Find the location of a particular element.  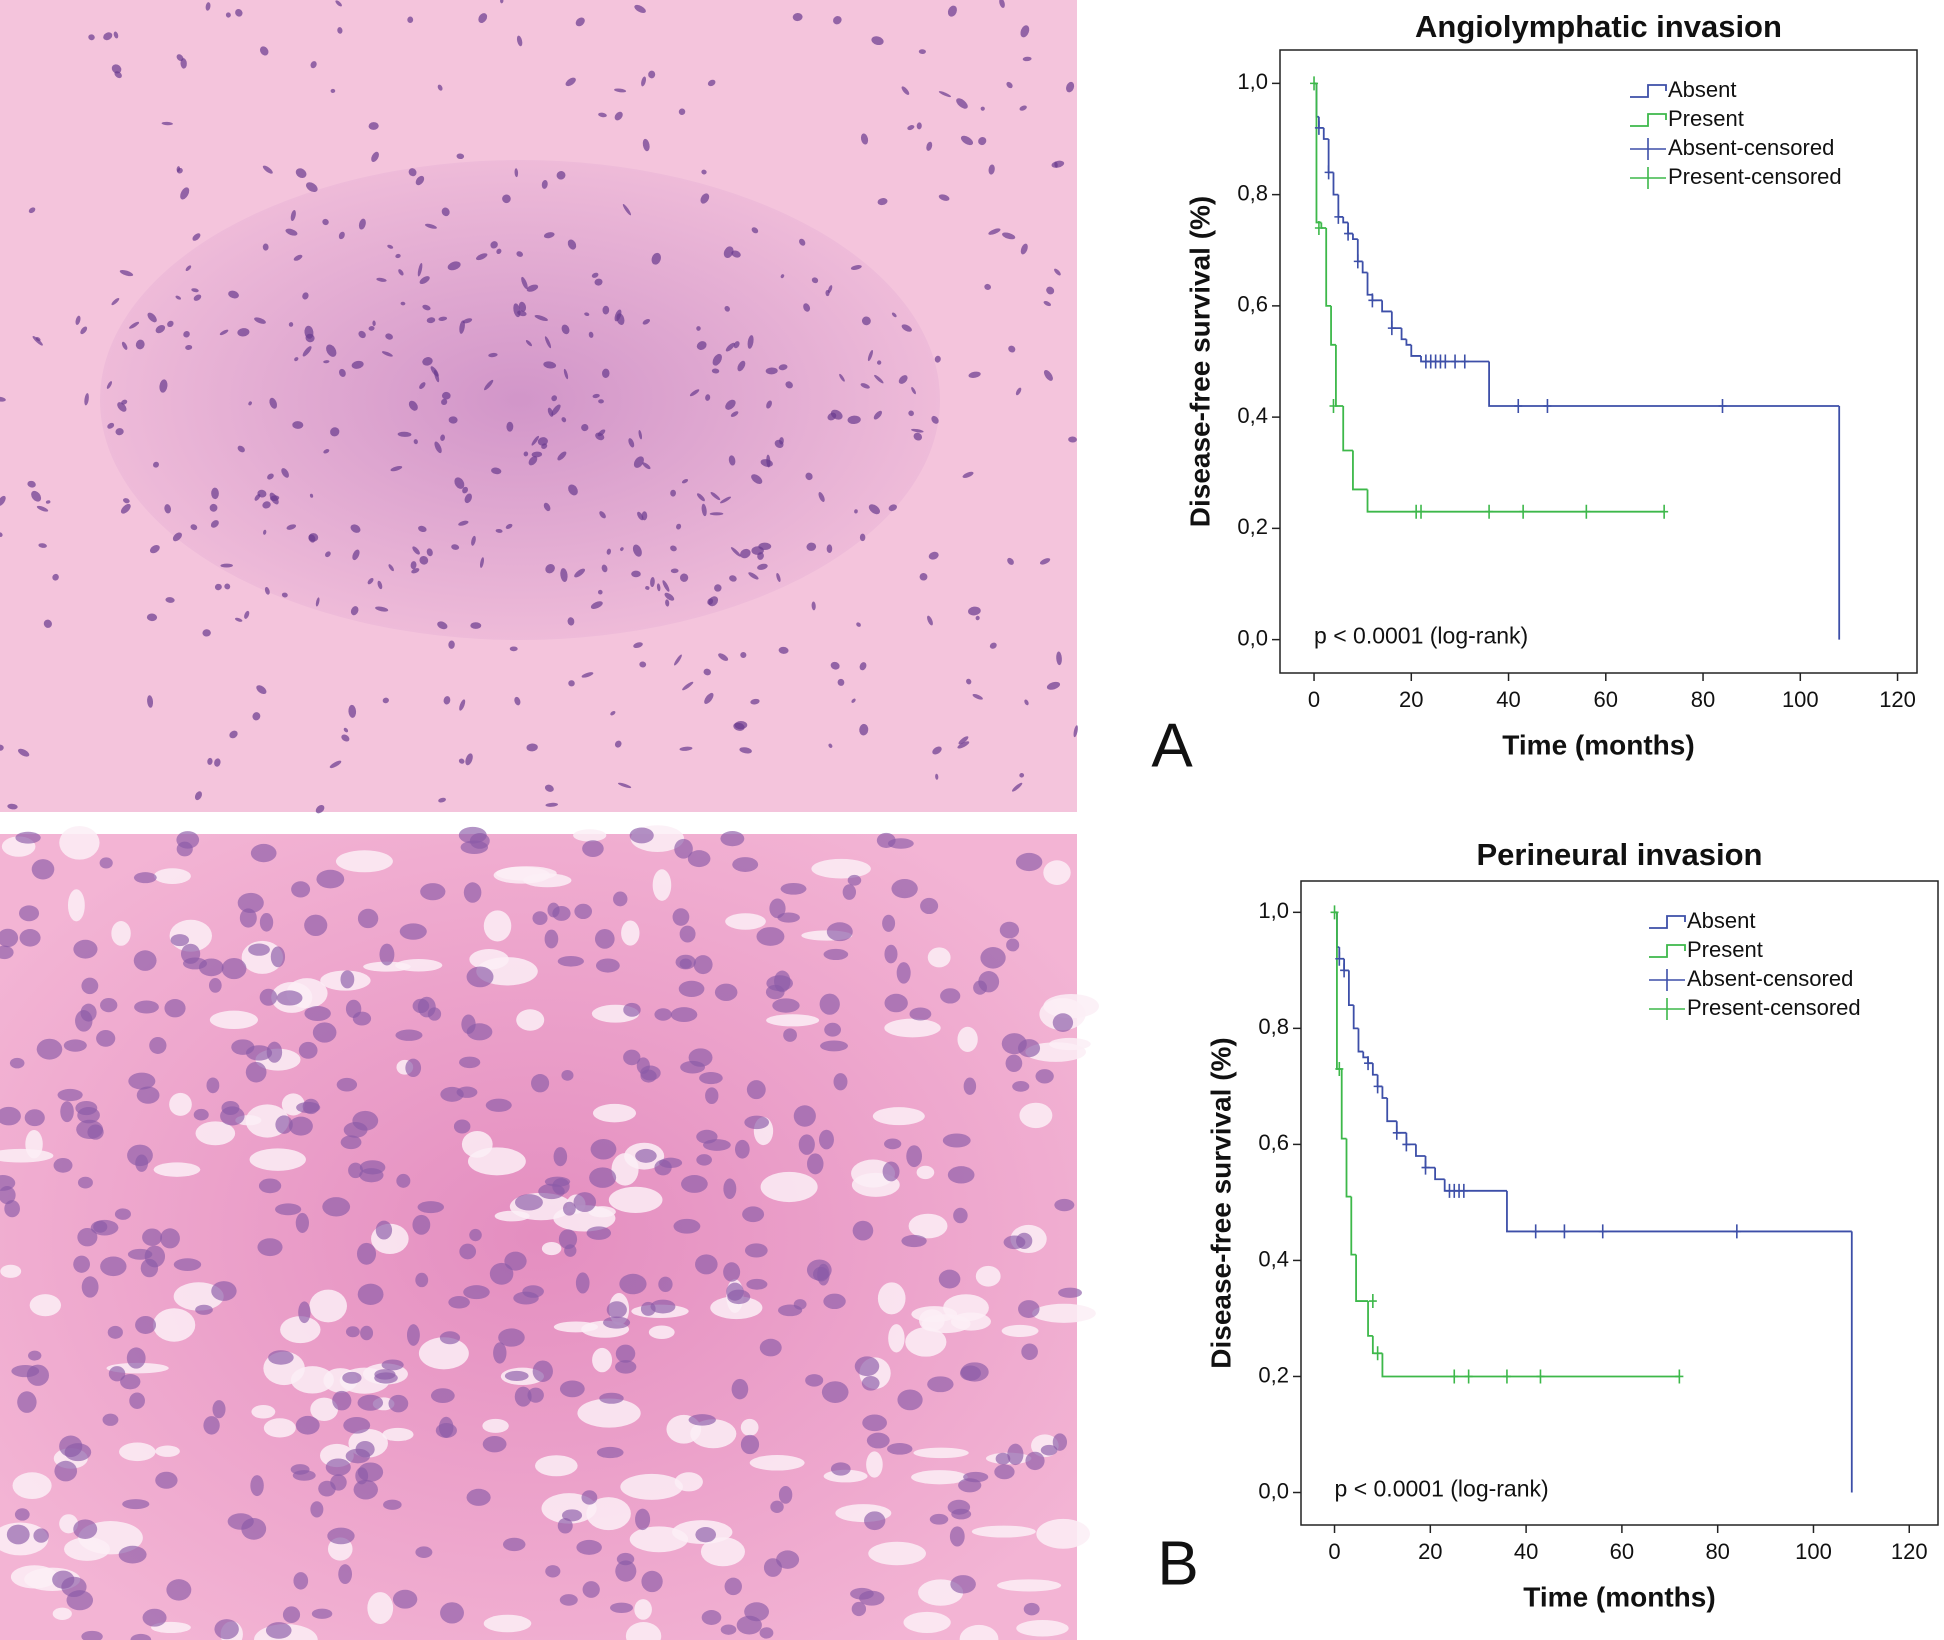

survival-step is located at coordinates (1325, 133).